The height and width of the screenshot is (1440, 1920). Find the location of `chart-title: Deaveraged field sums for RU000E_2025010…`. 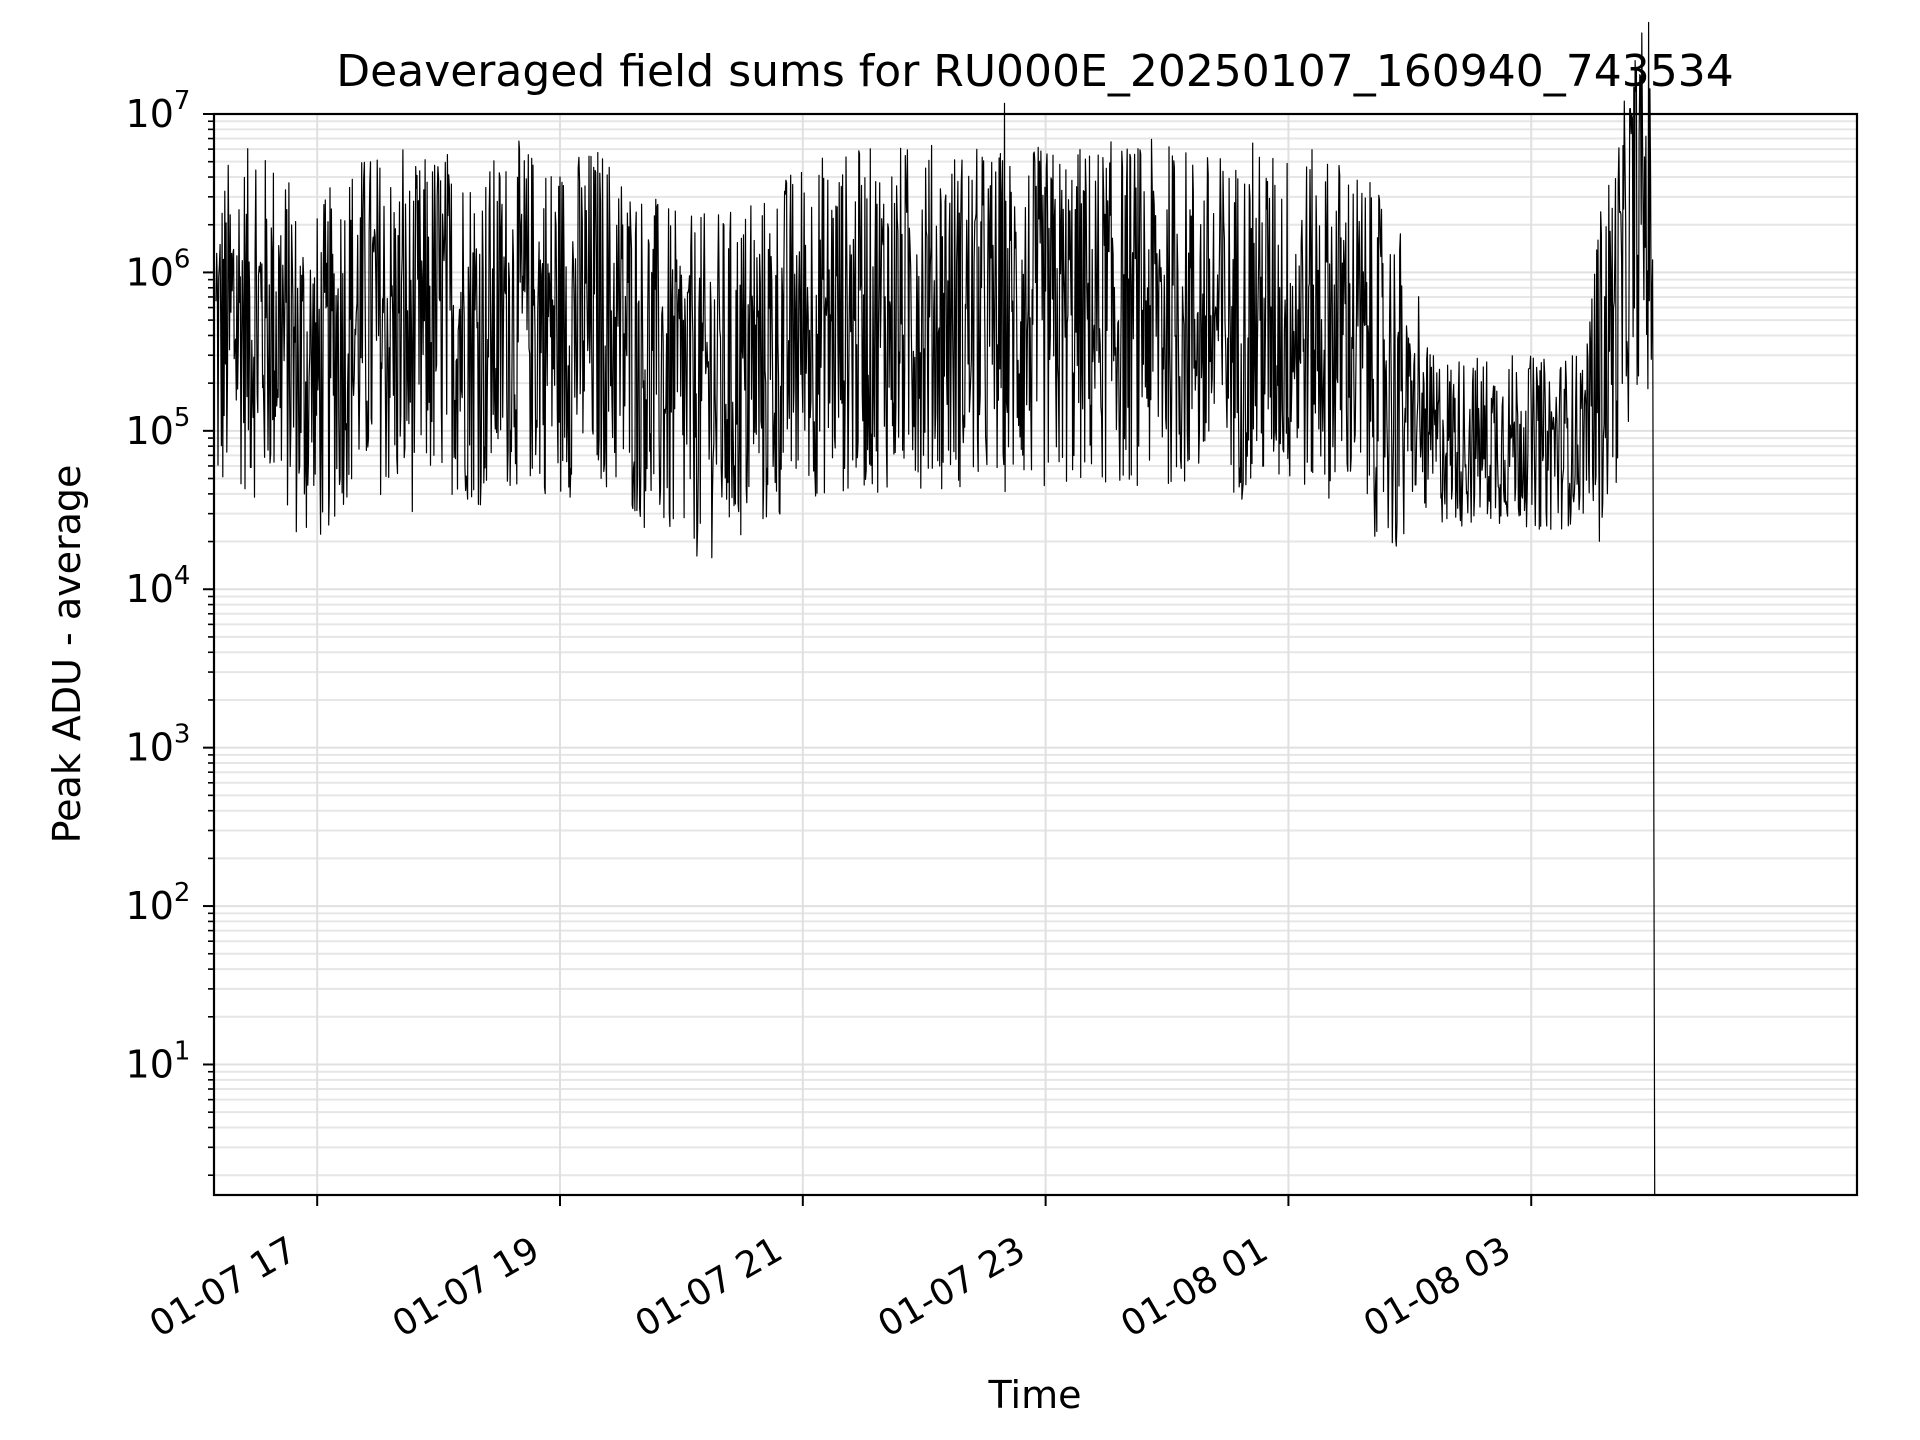

chart-title: Deaveraged field sums for RU000E_2025010… is located at coordinates (1034, 71).